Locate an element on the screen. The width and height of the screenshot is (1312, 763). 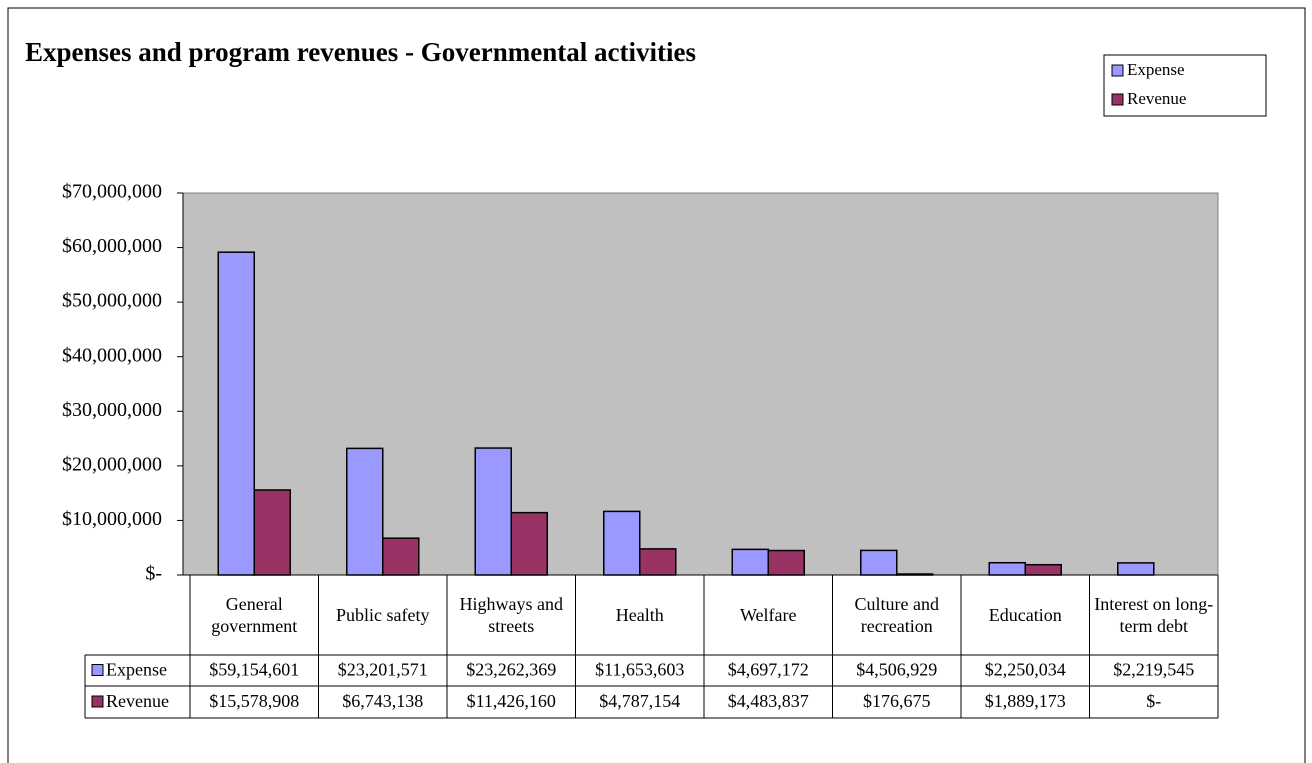
x-tick-label: Education is located at coordinates (1025, 615).